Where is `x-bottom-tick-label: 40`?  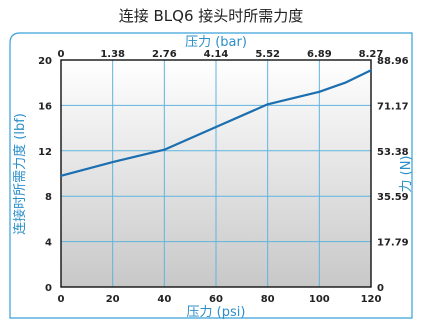 x-bottom-tick-label: 40 is located at coordinates (164, 299).